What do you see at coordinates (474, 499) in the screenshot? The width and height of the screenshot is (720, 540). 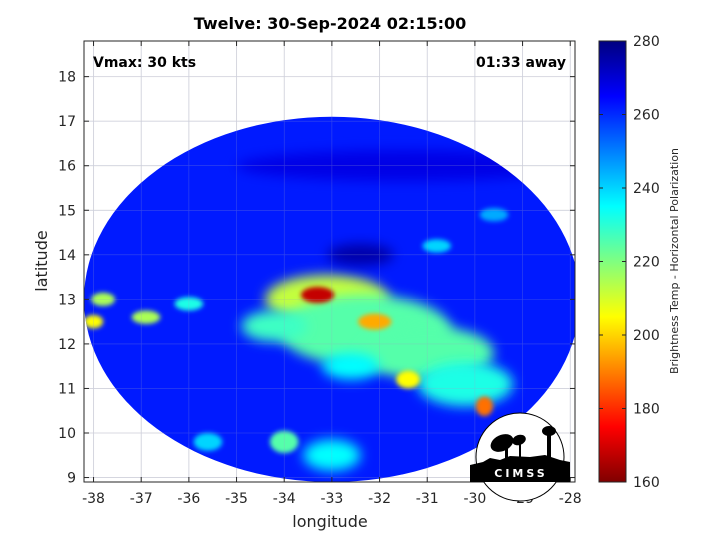 I see `x-tick-label: -30` at bounding box center [474, 499].